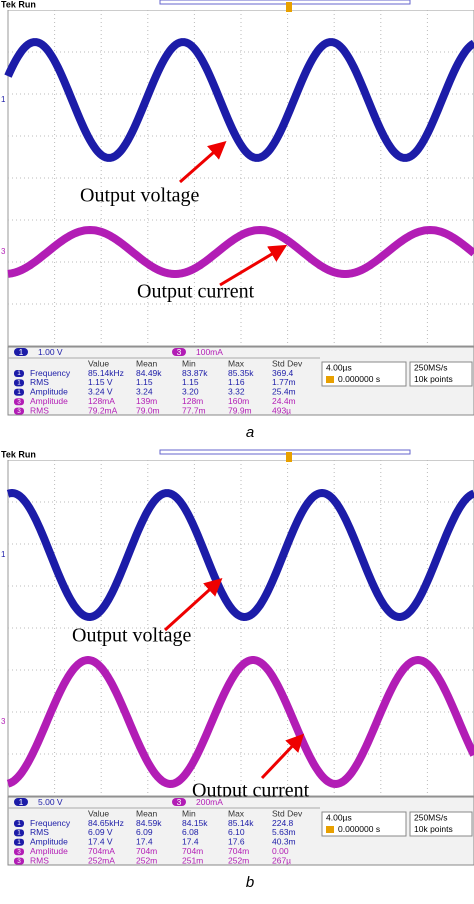 The image size is (474, 904). I want to click on row-value: 139m, so click(146, 401).